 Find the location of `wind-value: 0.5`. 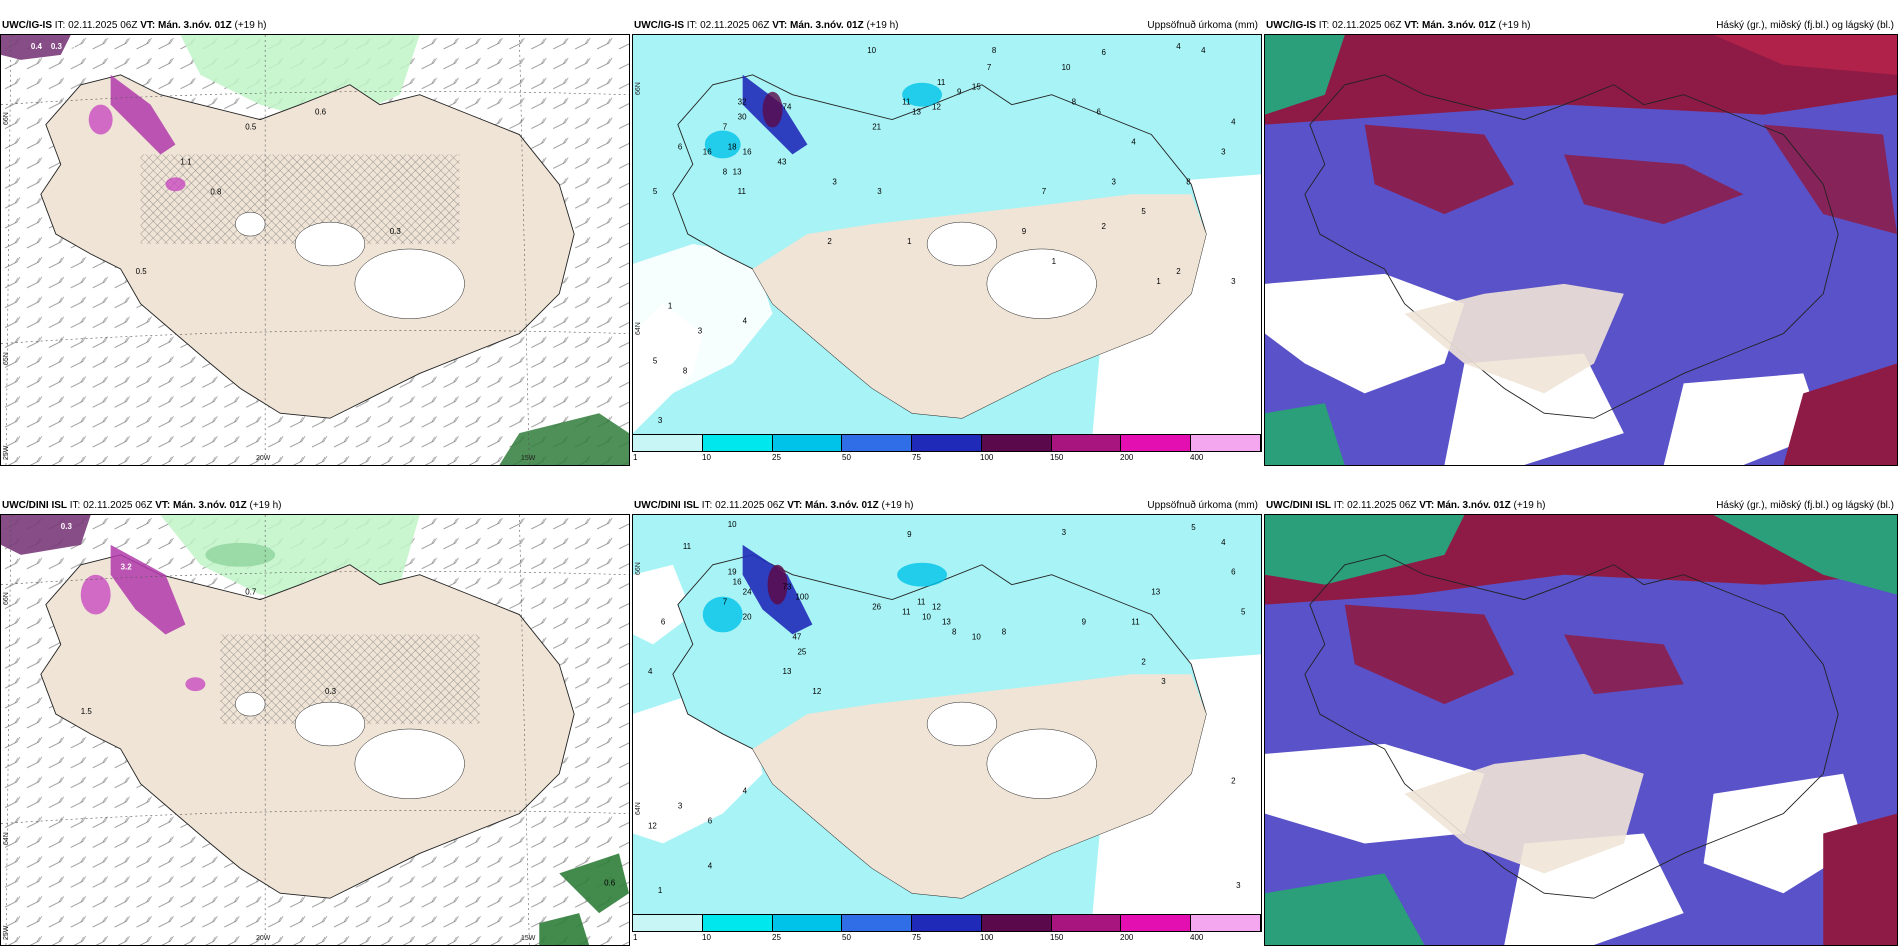

wind-value: 0.5 is located at coordinates (251, 127).